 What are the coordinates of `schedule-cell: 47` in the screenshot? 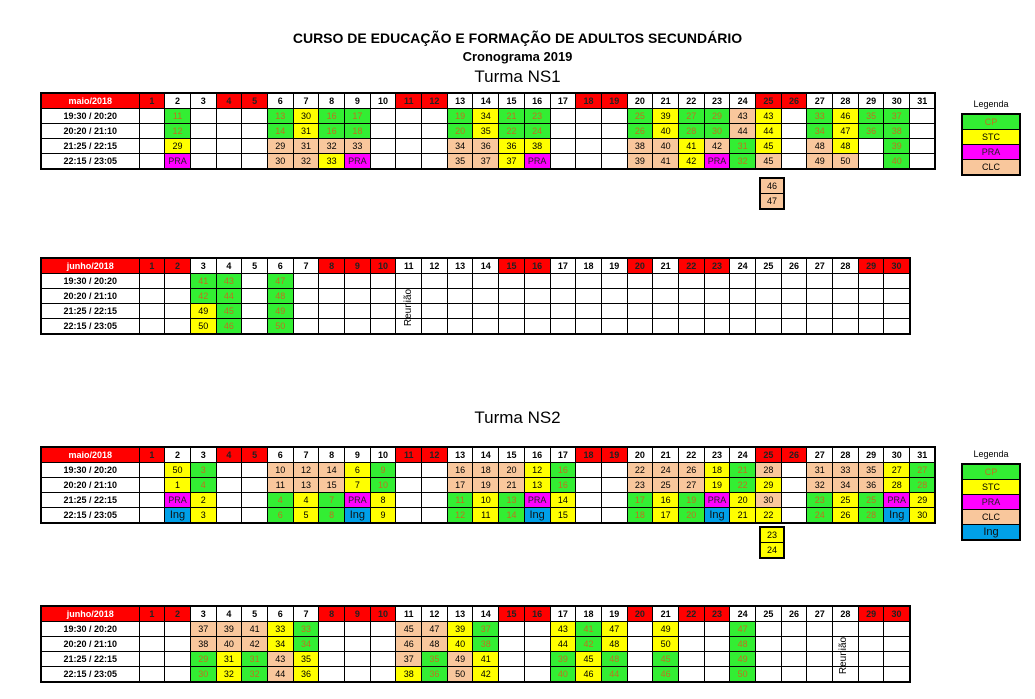 It's located at (280, 281).